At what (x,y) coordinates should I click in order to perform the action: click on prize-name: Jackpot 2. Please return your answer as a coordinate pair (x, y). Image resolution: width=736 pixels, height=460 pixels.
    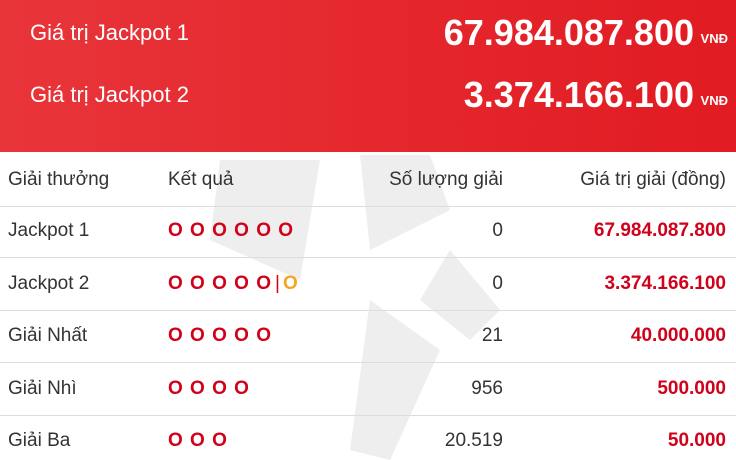
    Looking at the image, I should click on (49, 283).